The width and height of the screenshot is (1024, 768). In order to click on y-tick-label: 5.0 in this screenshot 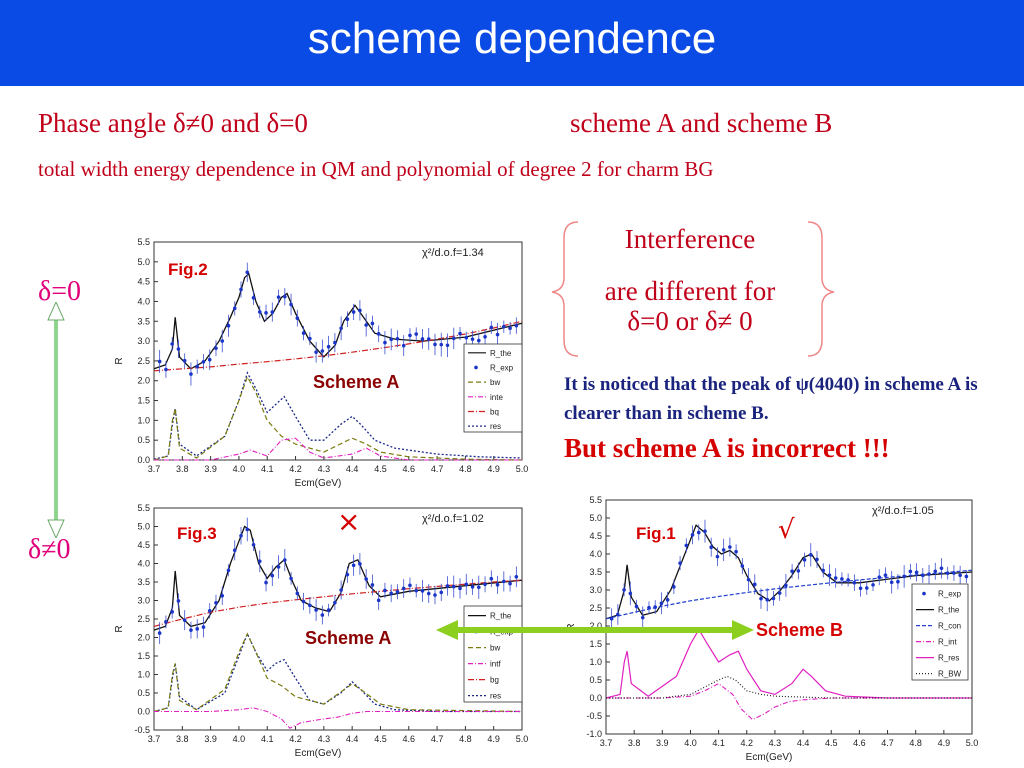, I will do `click(143, 527)`.